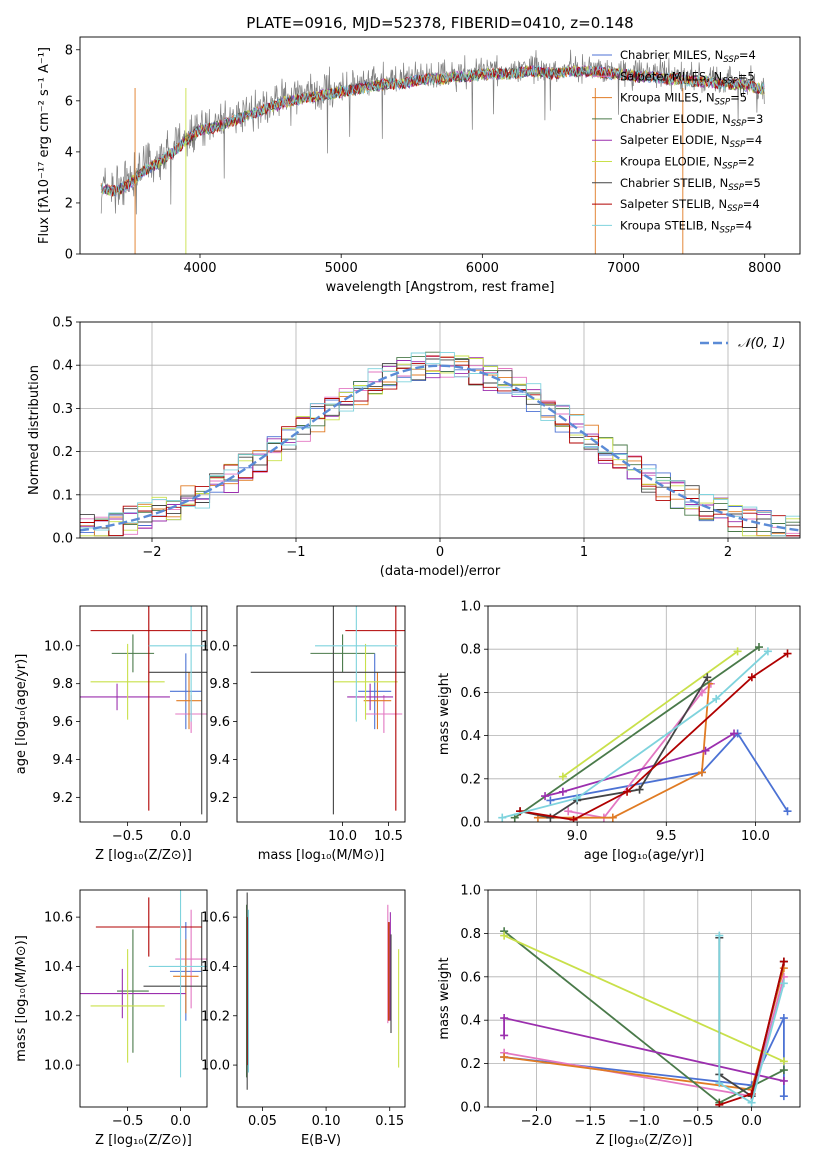 The height and width of the screenshot is (1174, 819). Describe the element at coordinates (34, 430) in the screenshot. I see `y-axis-label: Normed distribution` at that location.